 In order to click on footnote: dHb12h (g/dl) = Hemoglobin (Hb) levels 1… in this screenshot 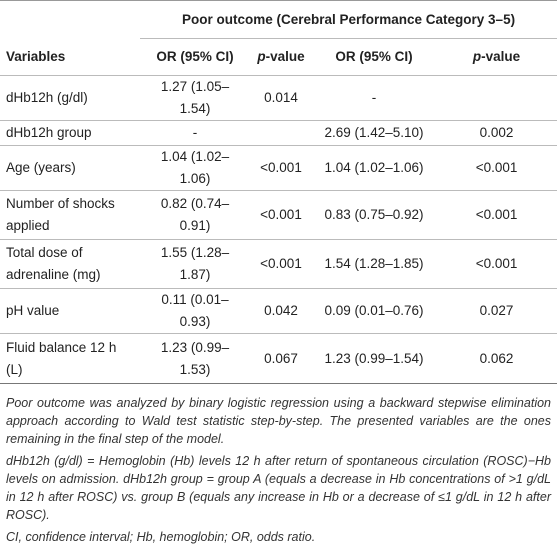, I will do `click(278, 488)`.